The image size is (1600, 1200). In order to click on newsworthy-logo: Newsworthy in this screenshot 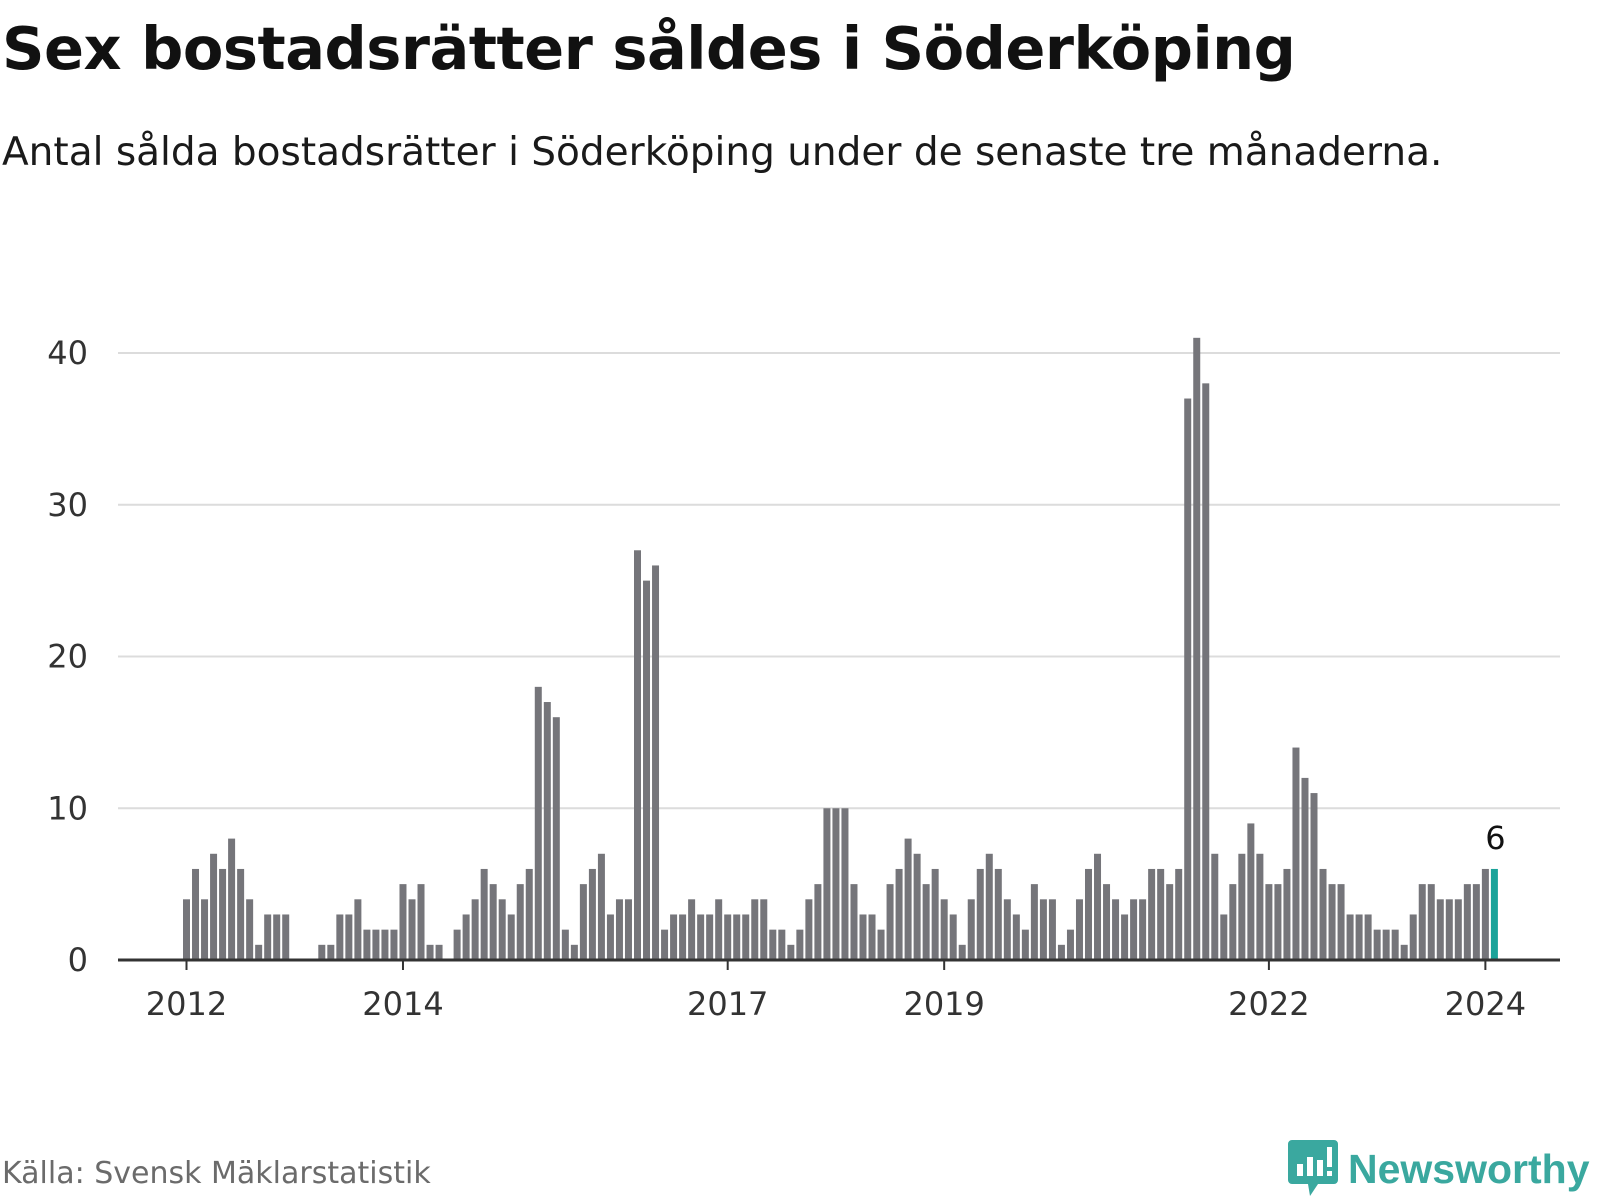, I will do `click(1439, 1169)`.